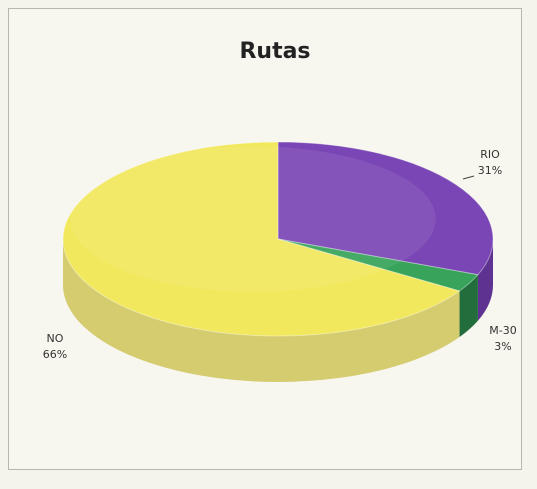 Image resolution: width=537 pixels, height=489 pixels. I want to click on leader-line-rio, so click(468, 177).